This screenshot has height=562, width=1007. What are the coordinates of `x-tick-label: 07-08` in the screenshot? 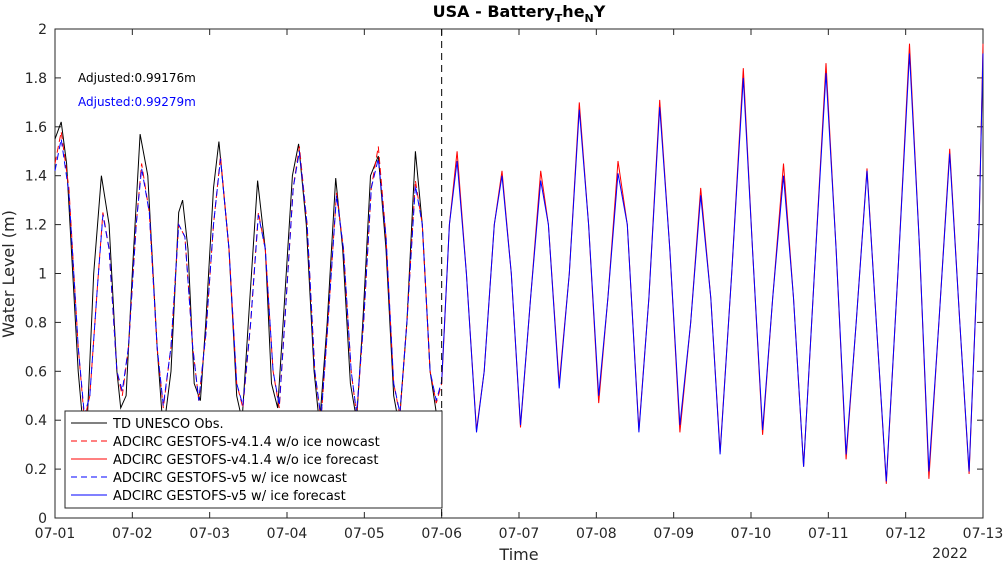 It's located at (596, 534).